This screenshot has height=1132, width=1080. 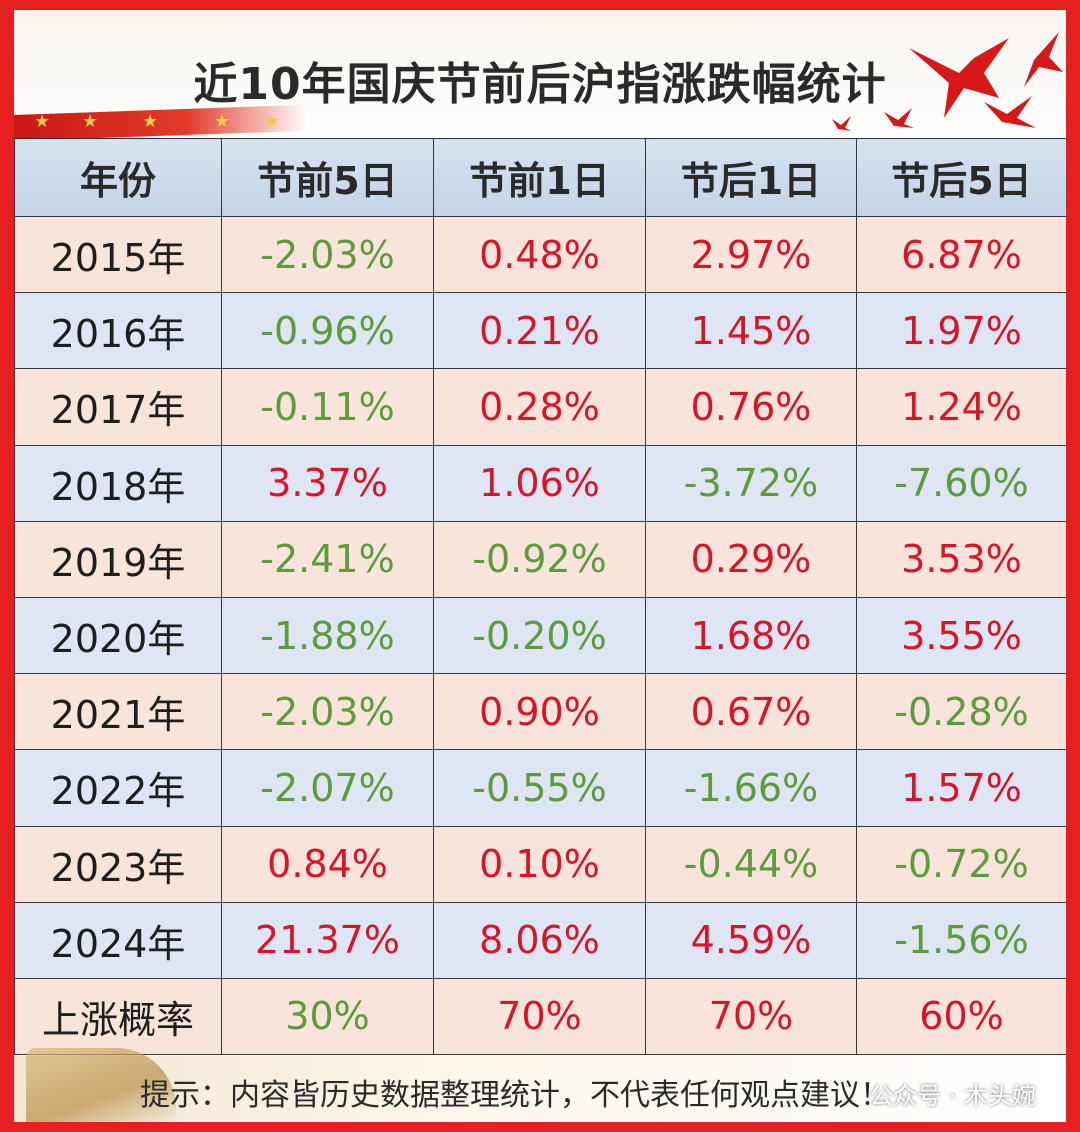 I want to click on table-row: 2016年 -0.96% 0.21% 1.45% 1.97%, so click(x=540, y=331).